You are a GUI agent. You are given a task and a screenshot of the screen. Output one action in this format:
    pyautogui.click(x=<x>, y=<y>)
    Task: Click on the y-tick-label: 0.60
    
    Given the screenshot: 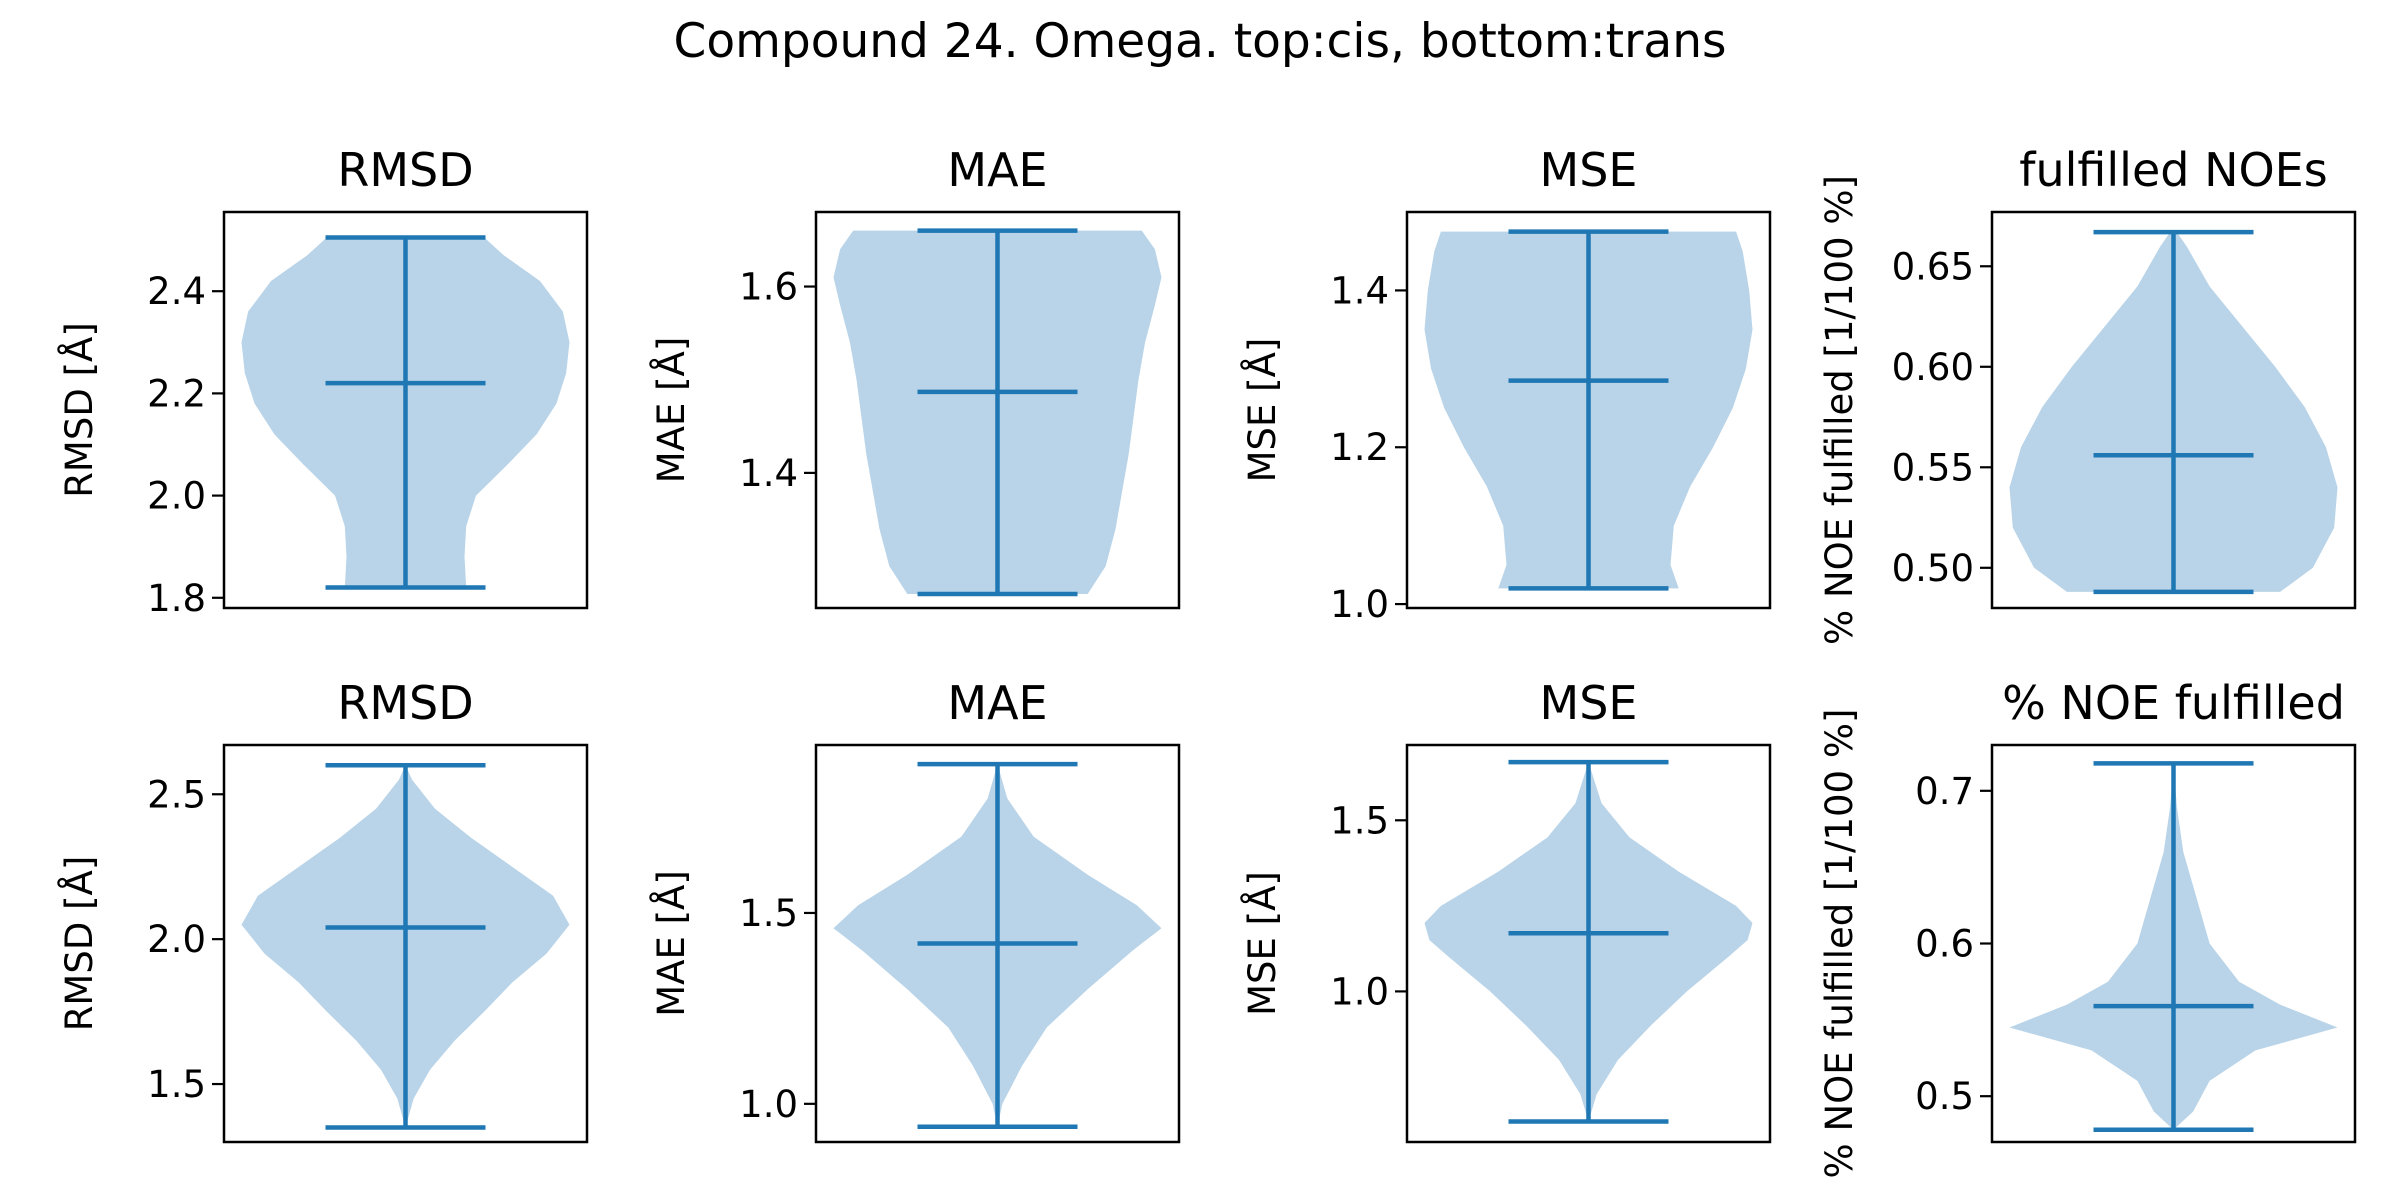 What is the action you would take?
    pyautogui.click(x=1933, y=367)
    